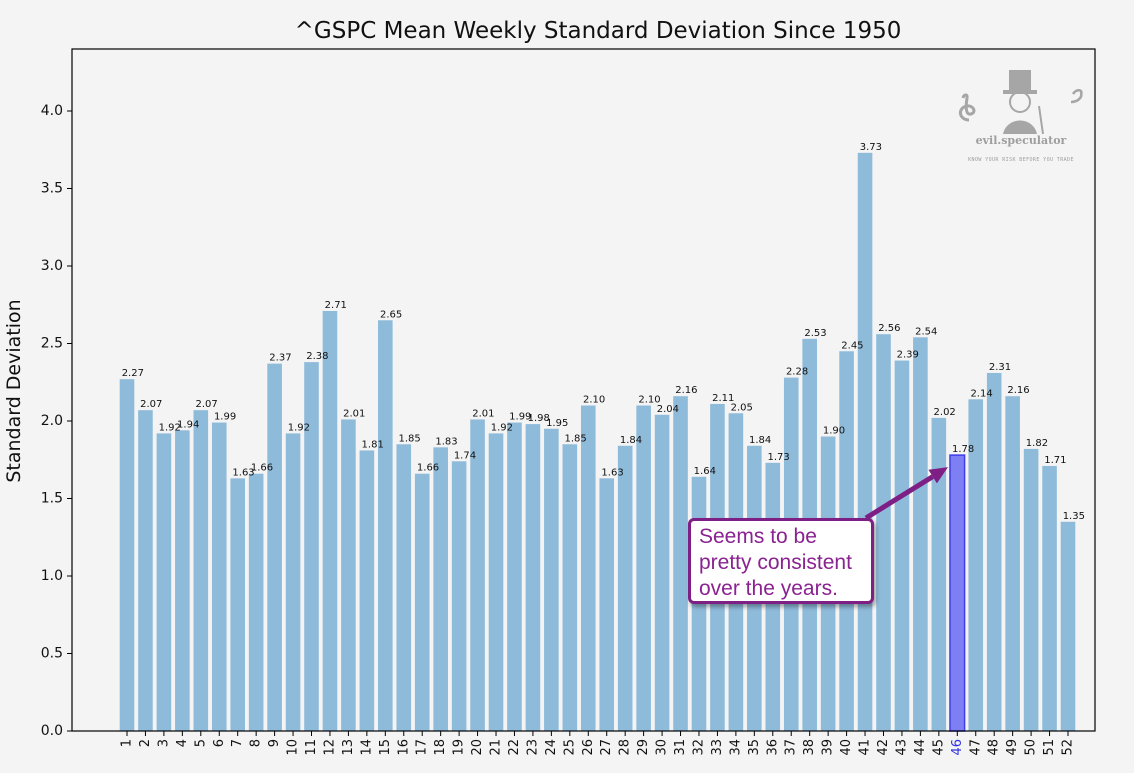 This screenshot has height=773, width=1134. Describe the element at coordinates (852, 345) in the screenshot. I see `bar-value-label: 2.45` at that location.